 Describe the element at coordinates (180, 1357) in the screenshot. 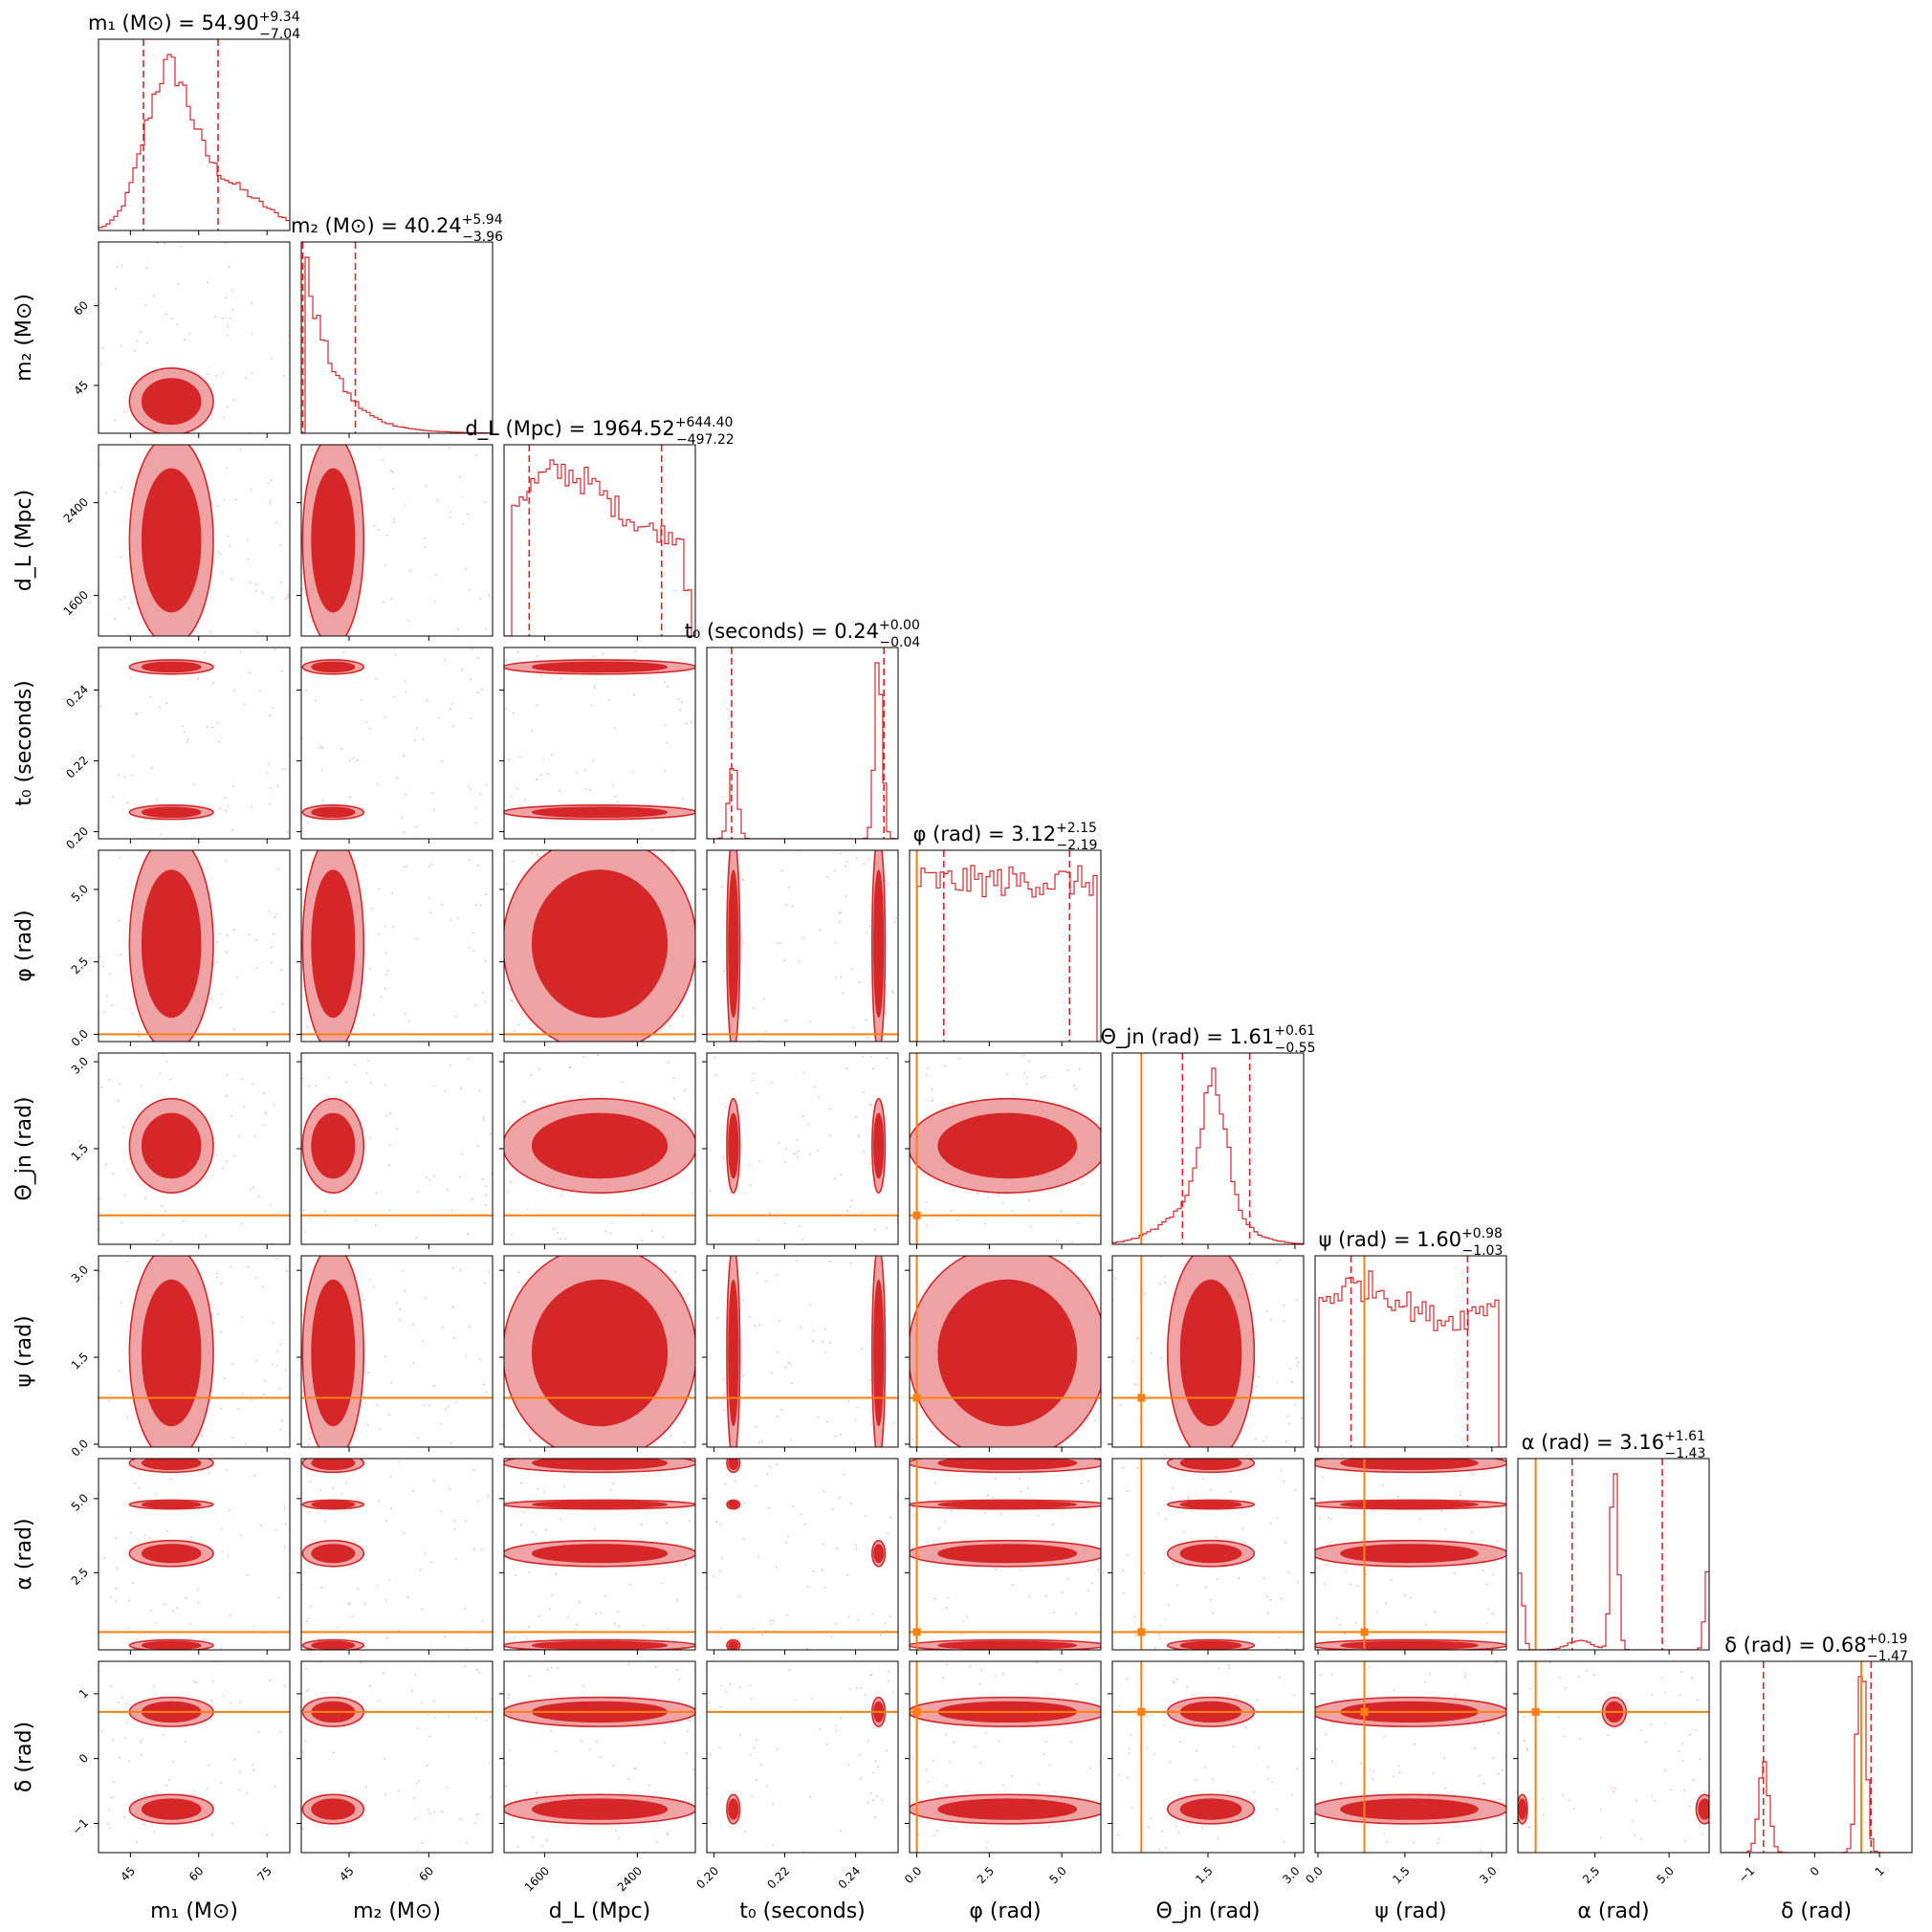

I see `panel-m1-psi: 0.01.53.0` at that location.